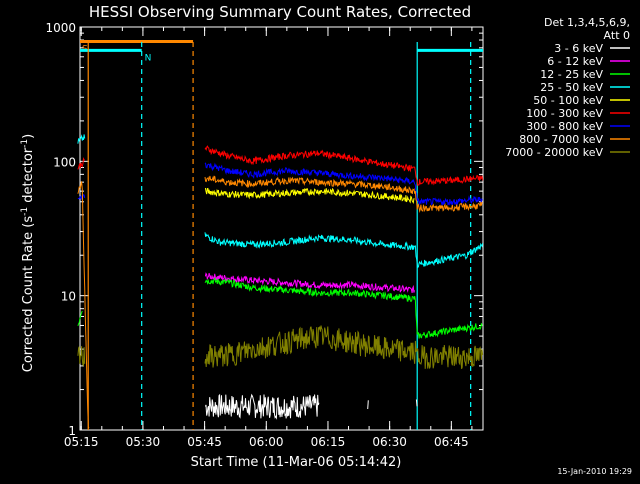 The image size is (640, 484). Describe the element at coordinates (143, 442) in the screenshot. I see `x-tick-label: 05:30` at that location.